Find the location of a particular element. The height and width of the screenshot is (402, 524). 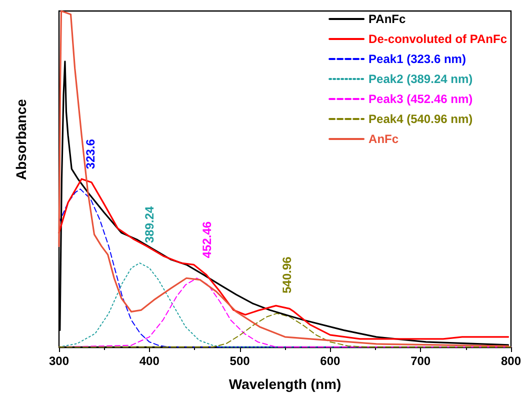

x-tick-label: 700 is located at coordinates (420, 361).